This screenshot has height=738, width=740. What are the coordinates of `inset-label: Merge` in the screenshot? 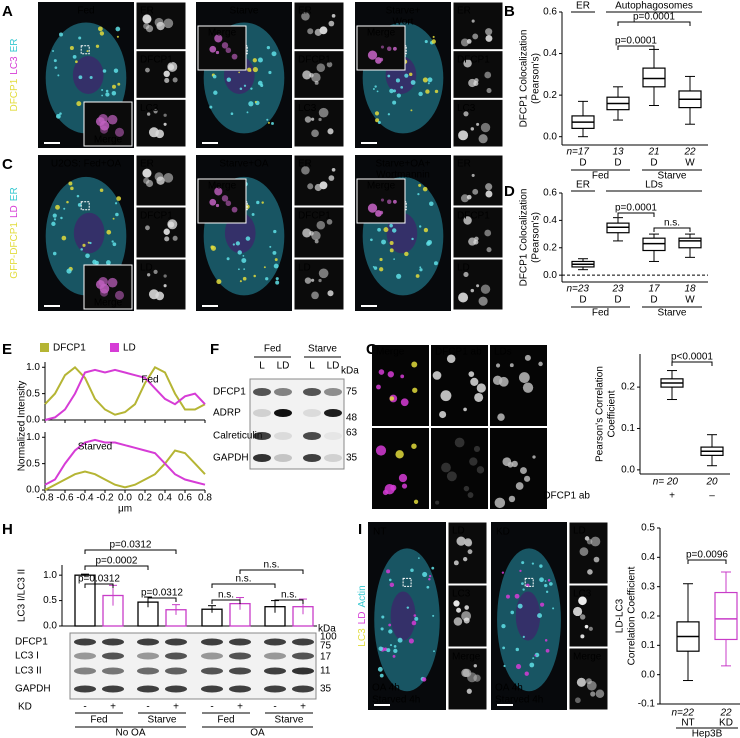 It's located at (108, 303).